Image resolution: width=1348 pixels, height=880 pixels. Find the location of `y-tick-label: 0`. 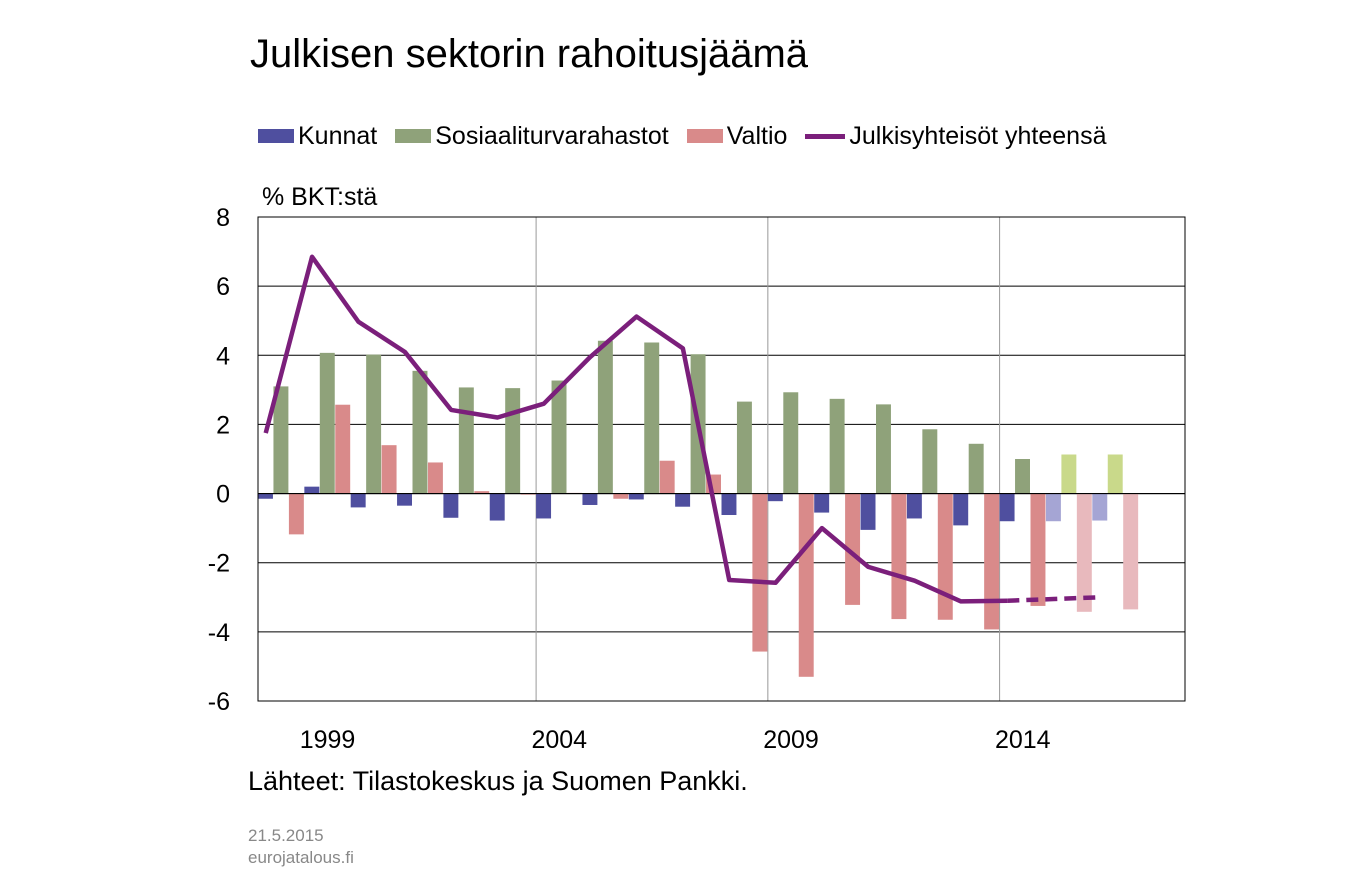

y-tick-label: 0 is located at coordinates (223, 495).